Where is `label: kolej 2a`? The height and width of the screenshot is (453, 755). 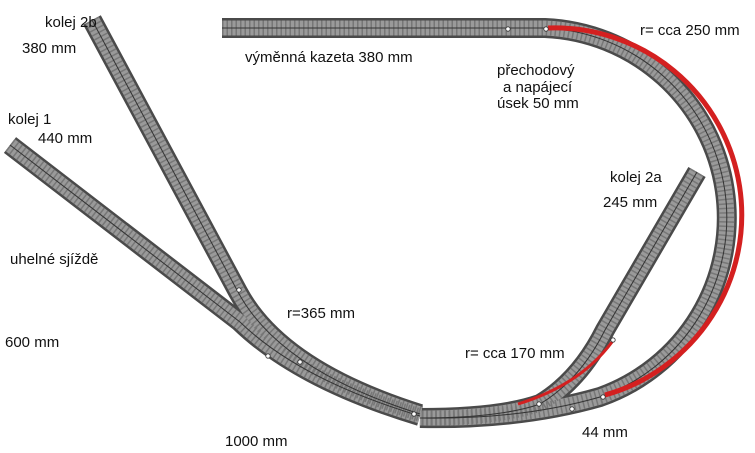 label: kolej 2a is located at coordinates (636, 177).